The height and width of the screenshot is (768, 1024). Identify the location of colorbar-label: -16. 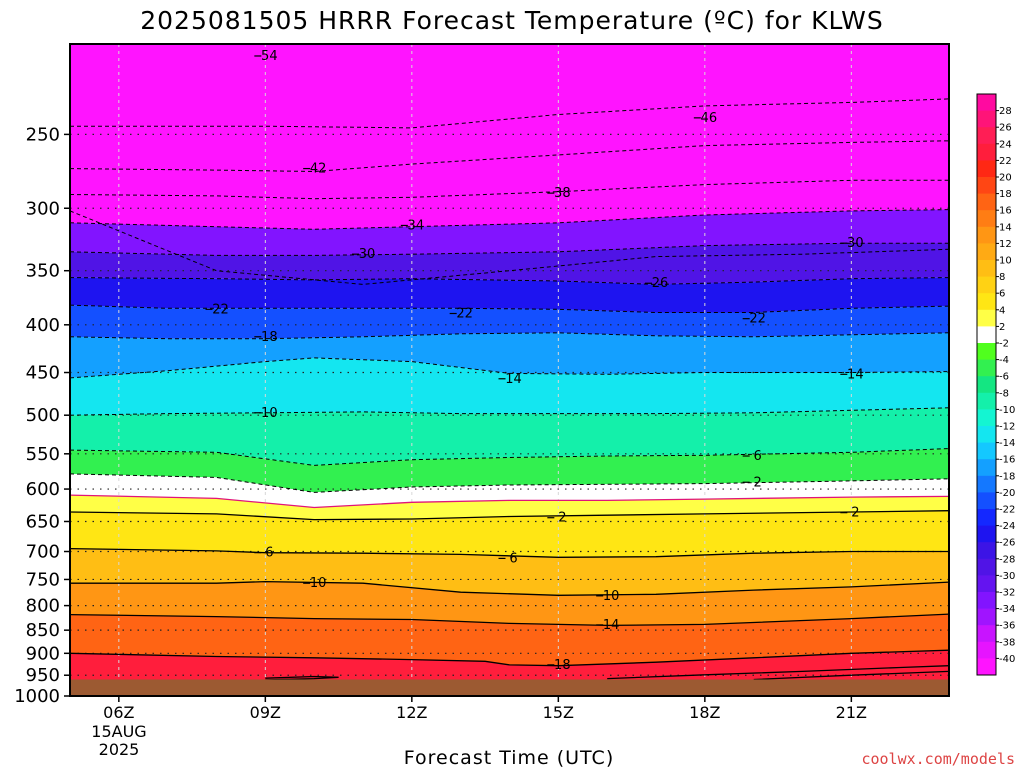
(1007, 460).